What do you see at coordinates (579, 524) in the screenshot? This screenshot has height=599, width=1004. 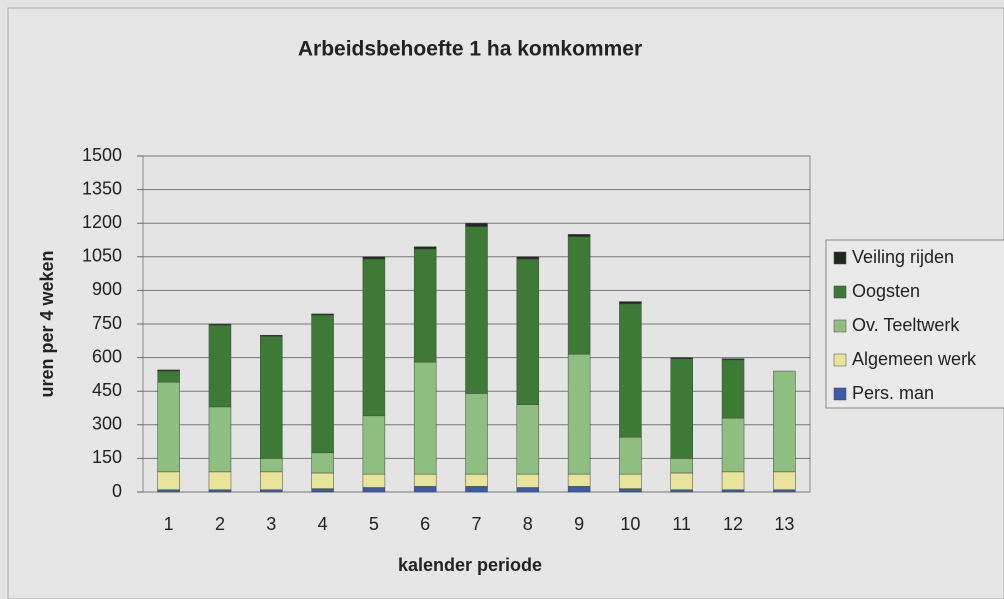 I see `x-tick-label: 9` at bounding box center [579, 524].